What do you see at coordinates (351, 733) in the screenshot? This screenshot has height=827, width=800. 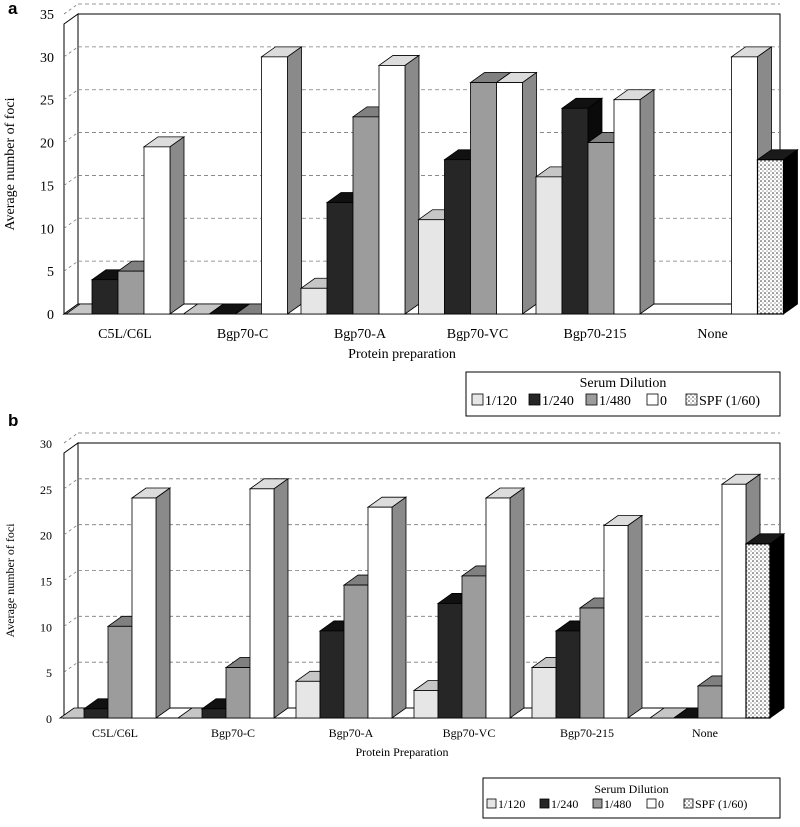 I see `x-tick-label: Bgp70-A` at bounding box center [351, 733].